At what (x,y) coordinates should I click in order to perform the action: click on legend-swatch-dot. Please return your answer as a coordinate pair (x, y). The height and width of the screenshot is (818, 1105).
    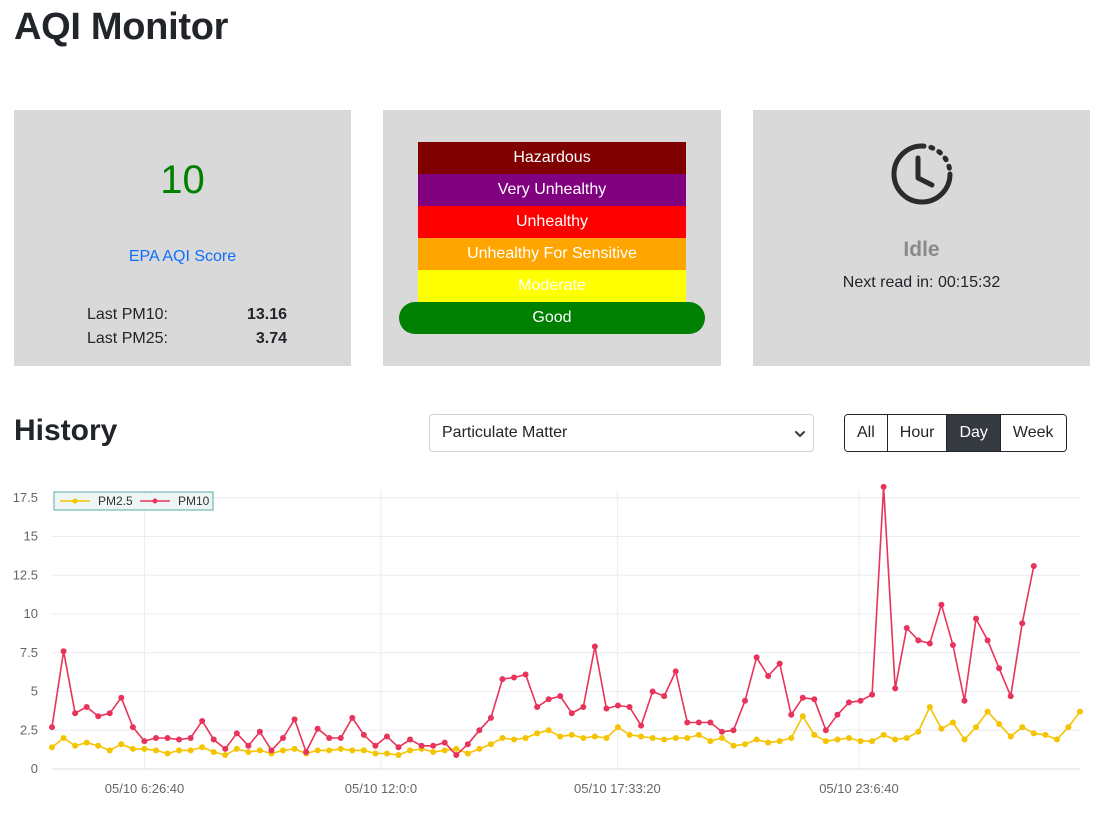
    Looking at the image, I should click on (155, 501).